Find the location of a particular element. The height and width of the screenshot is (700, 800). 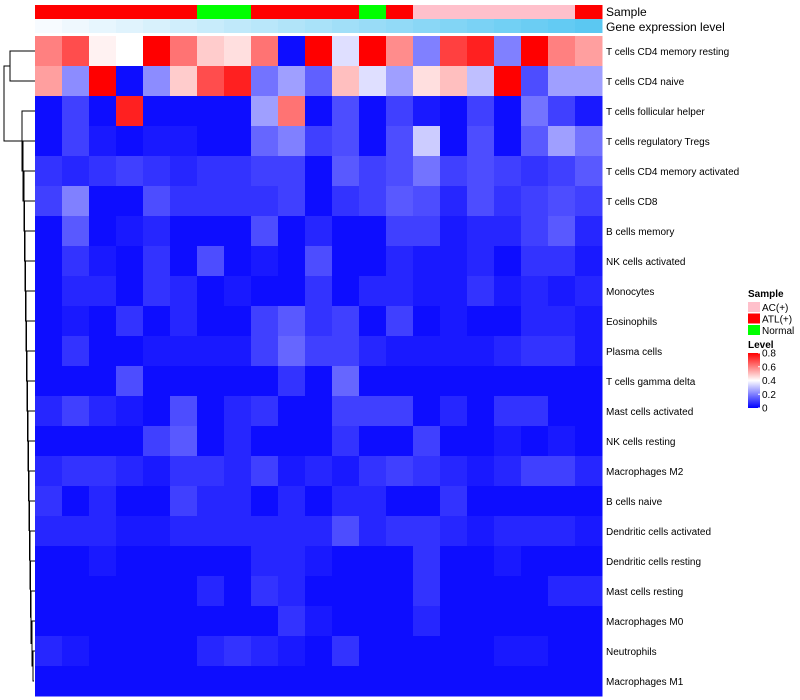

row-label: NK cells activated is located at coordinates (645, 262).